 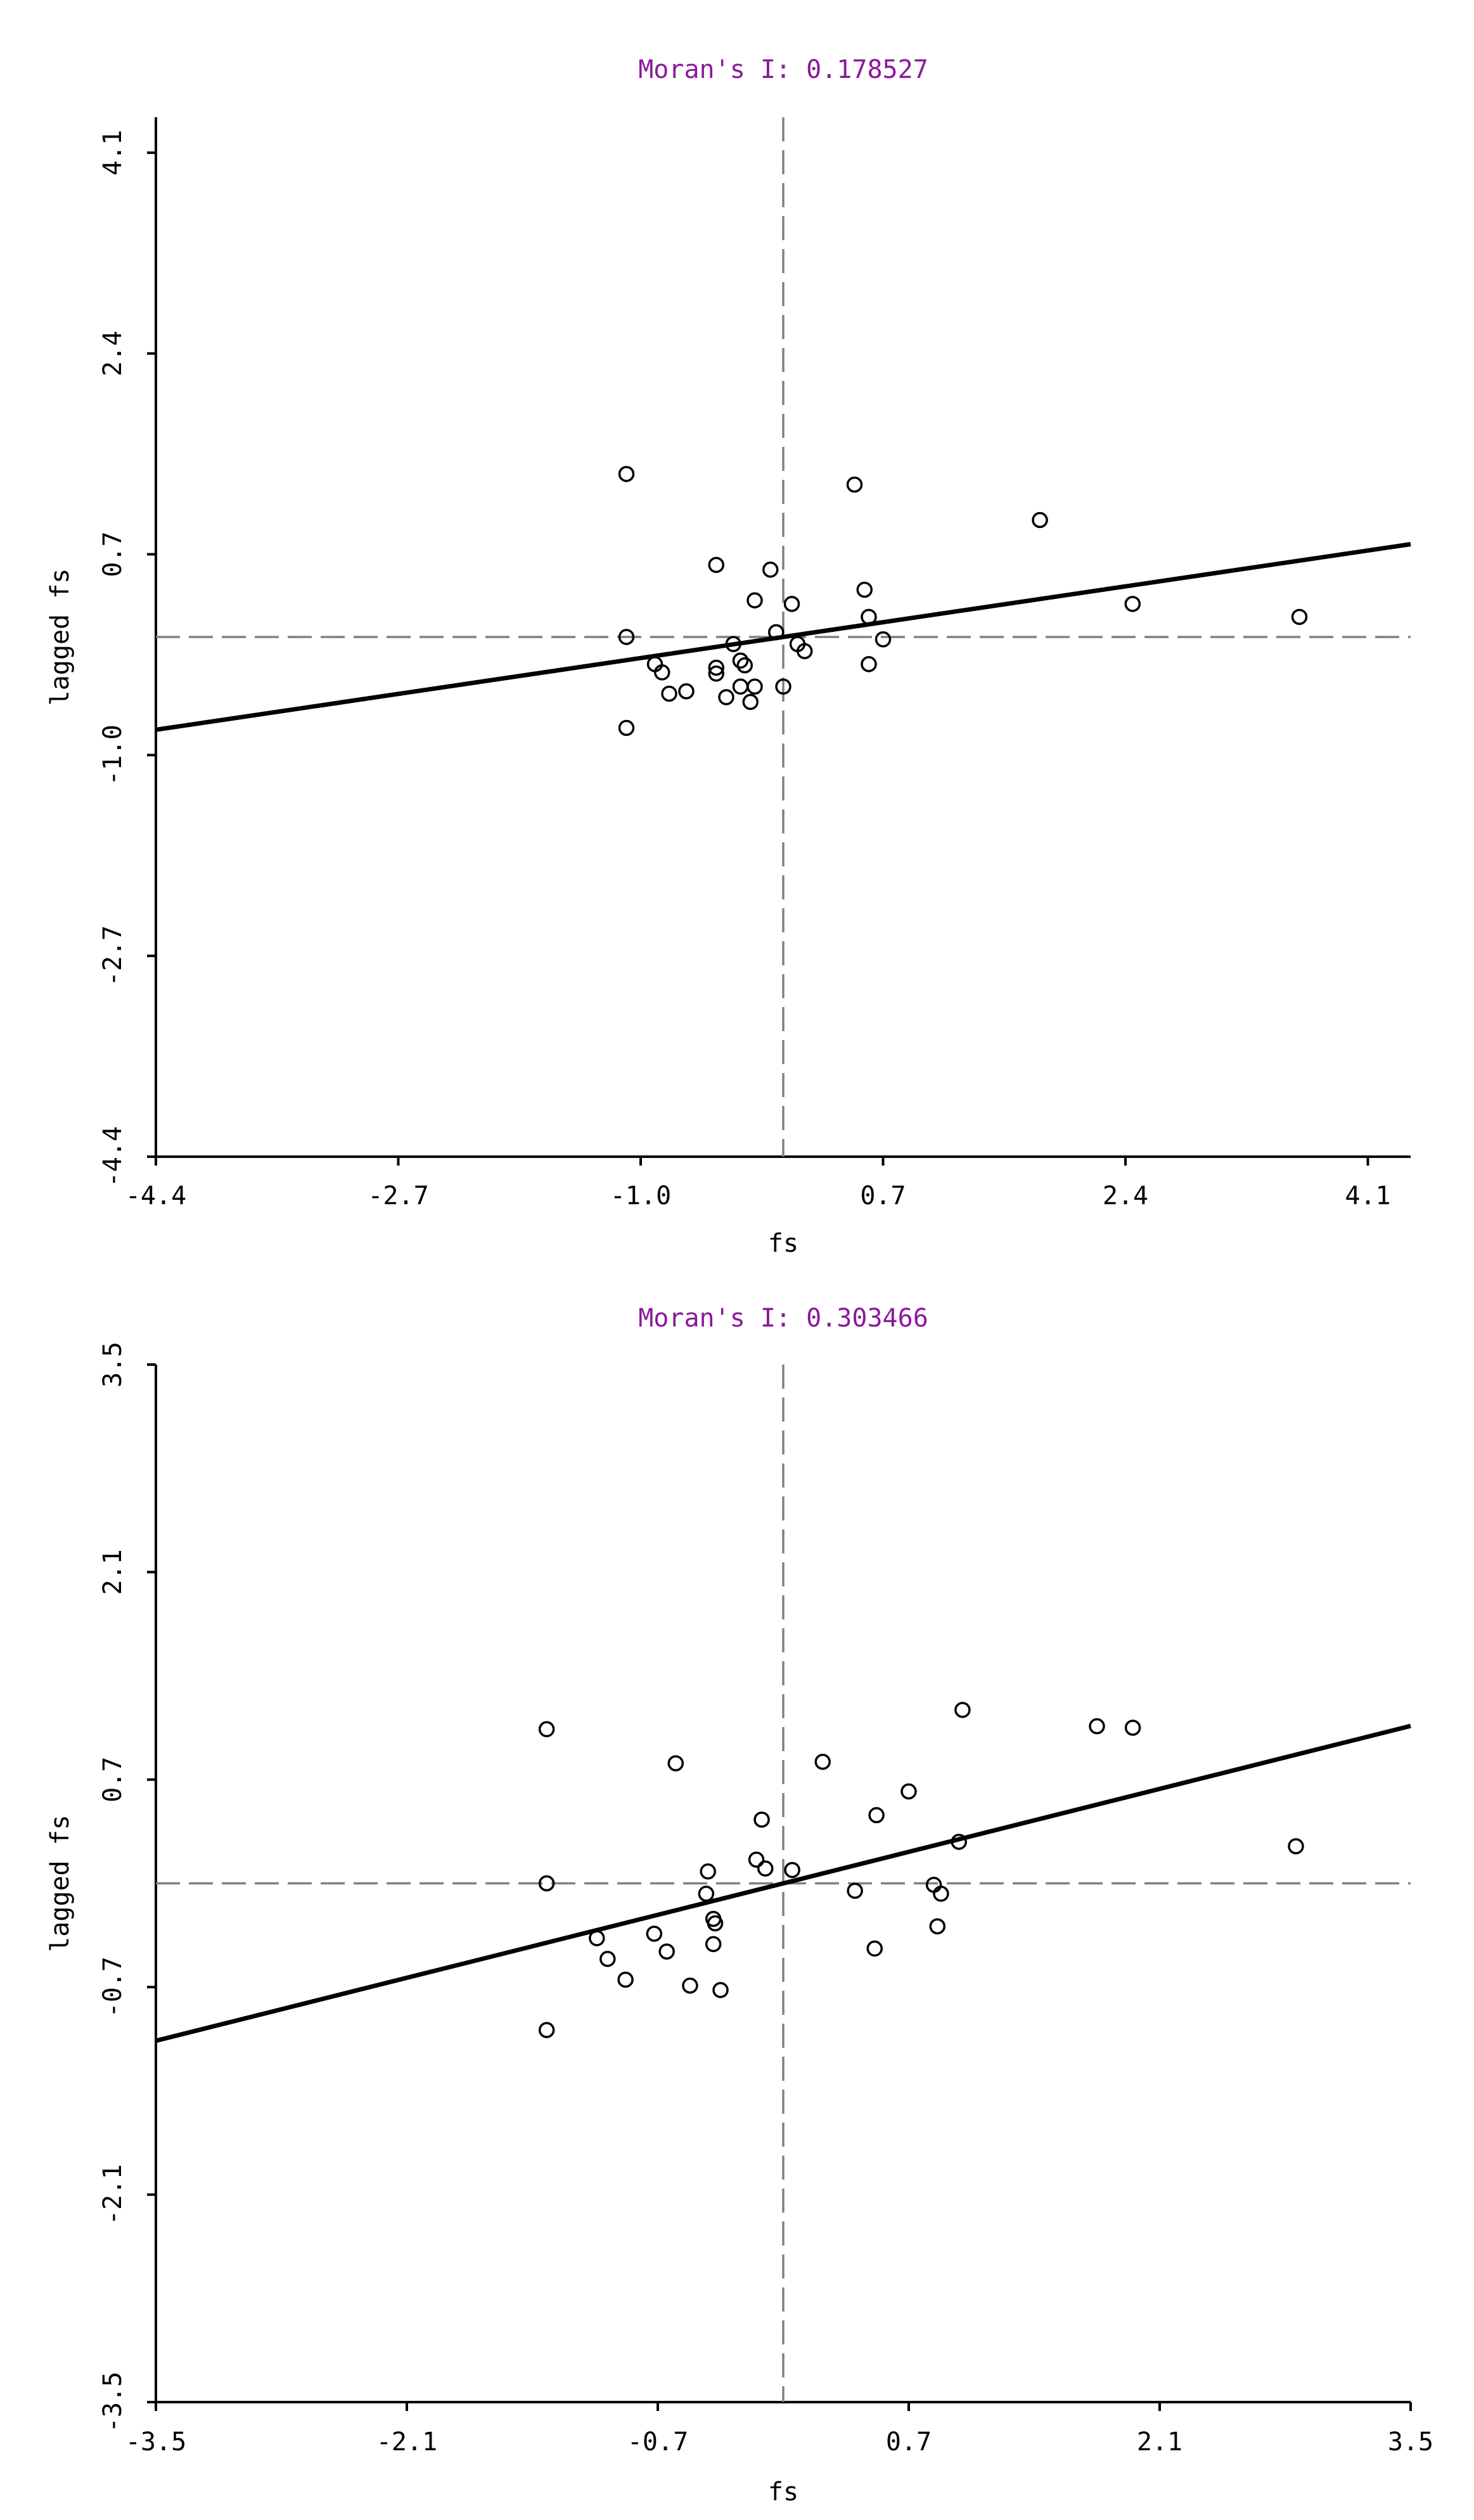 I want to click on y-tick-label: -4.4, so click(x=112, y=1156).